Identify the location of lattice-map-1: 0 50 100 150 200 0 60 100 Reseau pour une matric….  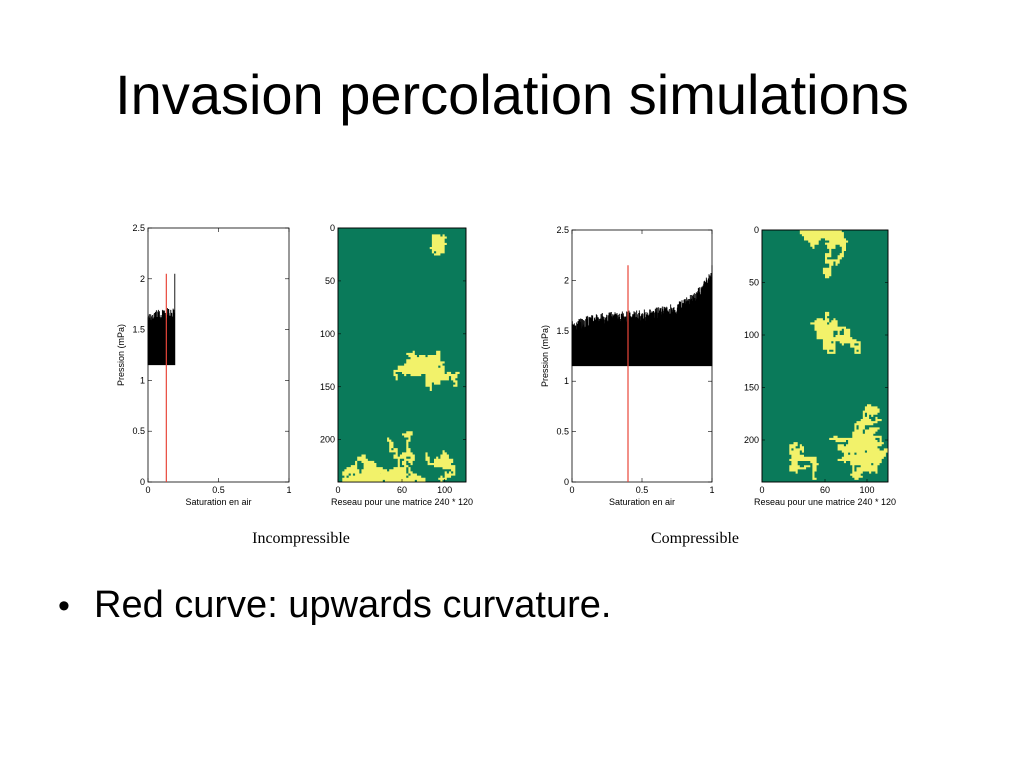
(396, 365).